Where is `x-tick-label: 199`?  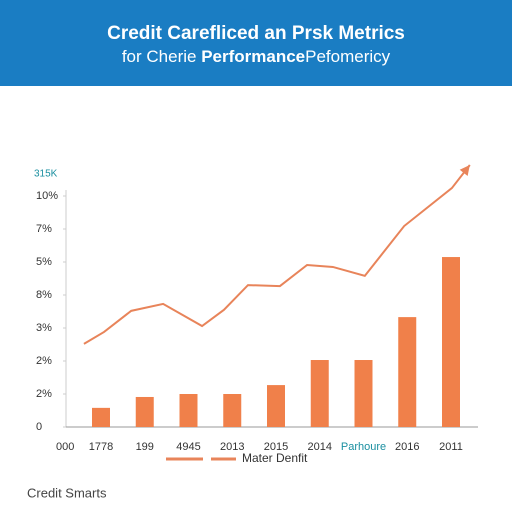 x-tick-label: 199 is located at coordinates (145, 447).